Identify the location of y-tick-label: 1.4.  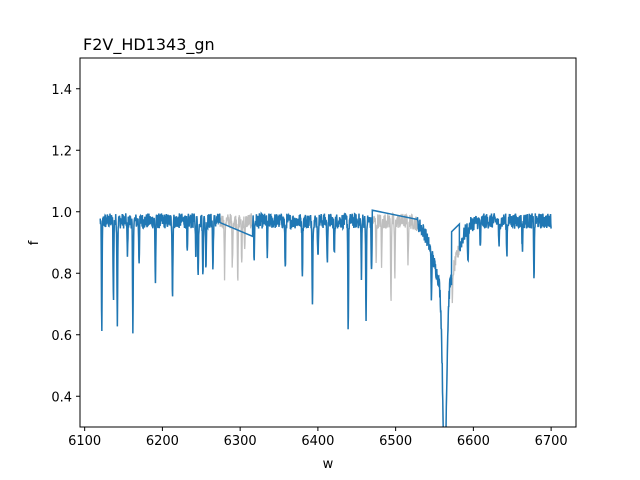
(61, 90).